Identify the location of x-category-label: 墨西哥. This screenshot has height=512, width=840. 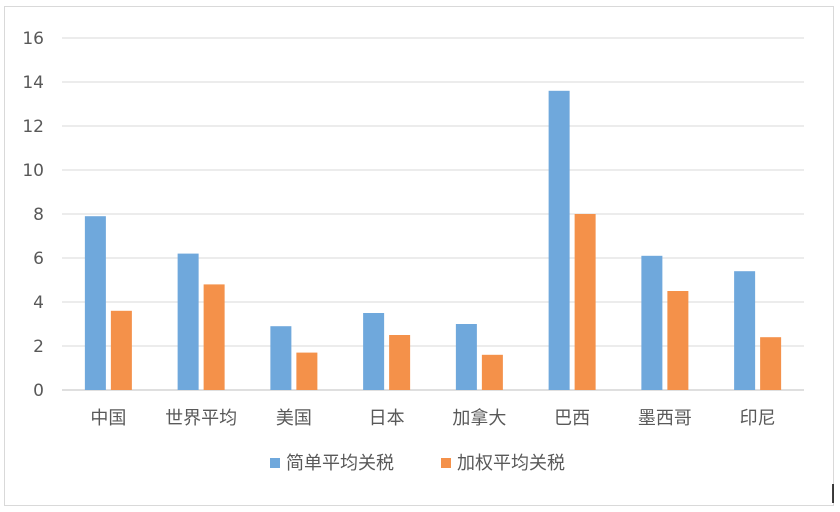
(665, 418).